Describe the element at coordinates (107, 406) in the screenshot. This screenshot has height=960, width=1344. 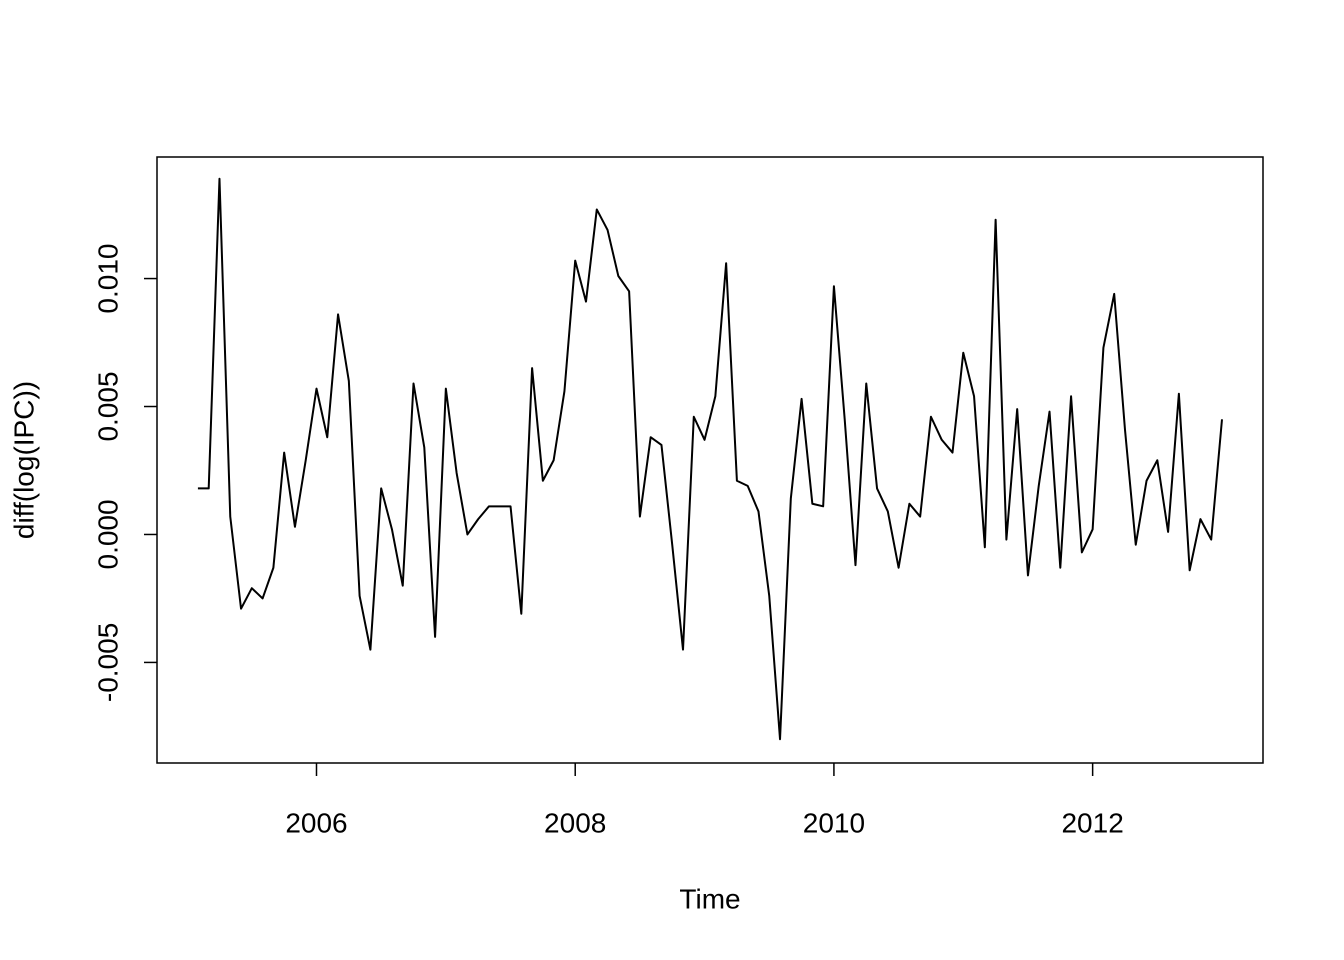
I see `y-tick-label: 0.005` at that location.